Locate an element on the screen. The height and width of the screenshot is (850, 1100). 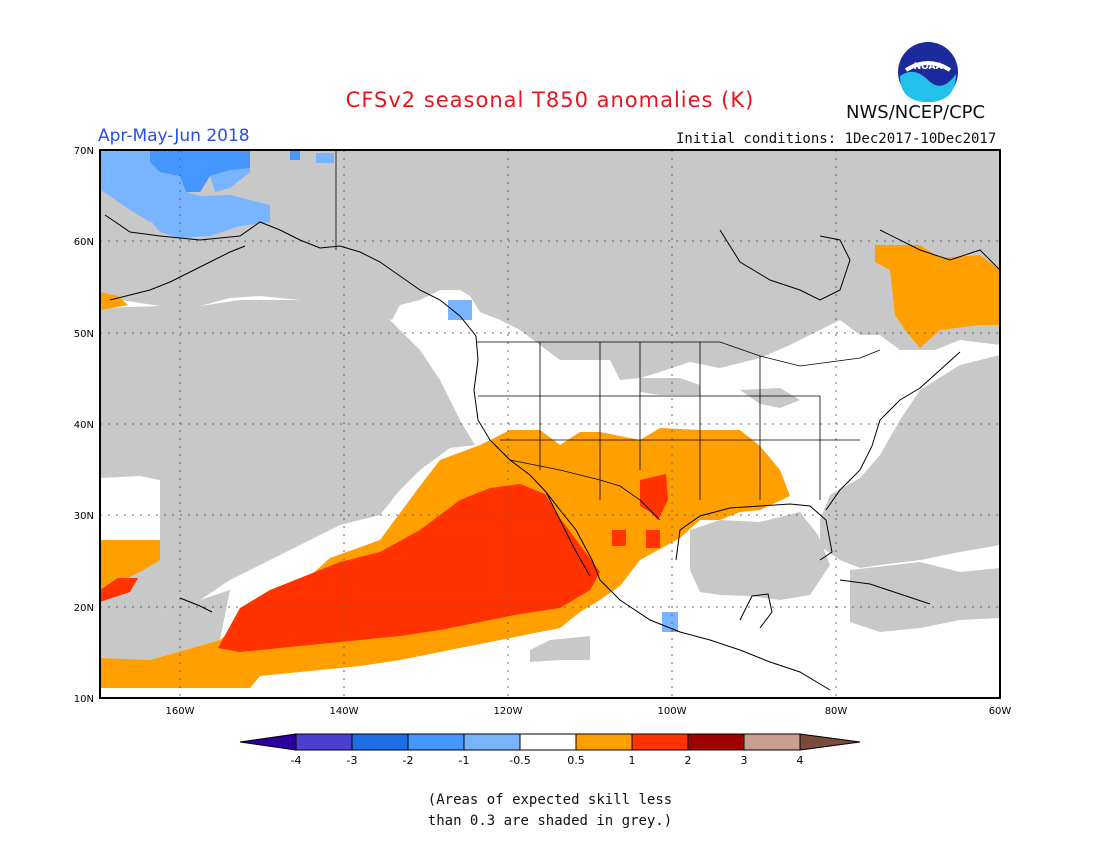
lon-label-100w: 100W is located at coordinates (672, 711).